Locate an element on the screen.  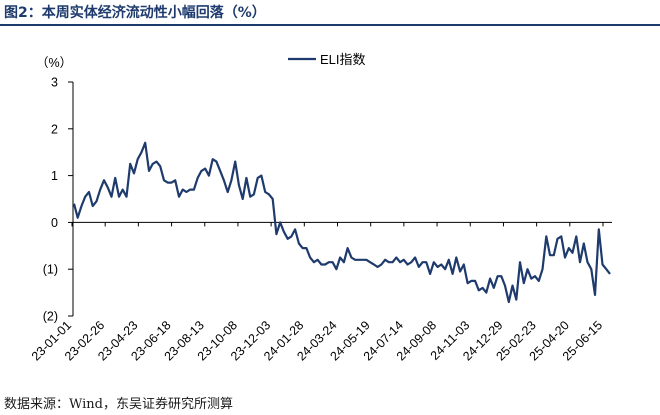
y-axis-ticks: 3 2 1 0 (1) (2) is located at coordinates (58, 200).